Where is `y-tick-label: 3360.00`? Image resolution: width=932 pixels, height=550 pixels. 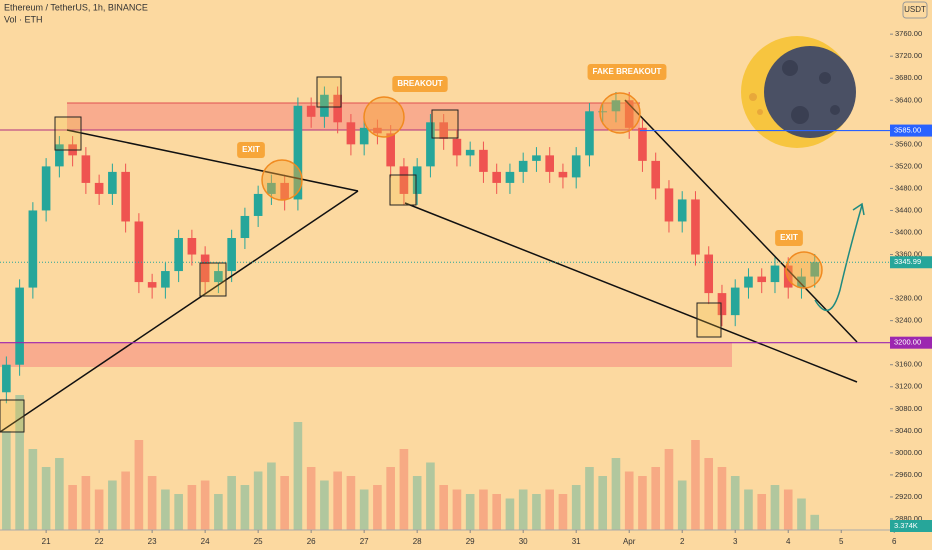
y-tick-label: 3360.00 is located at coordinates (908, 254).